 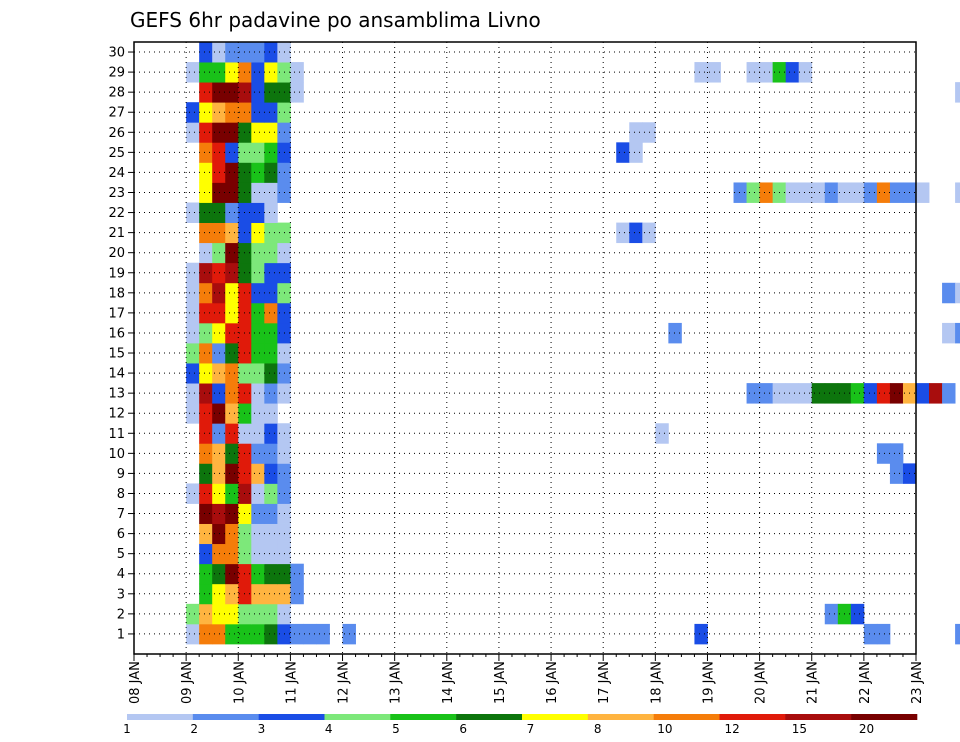 I want to click on y-tick-label: 4, so click(x=121, y=574).